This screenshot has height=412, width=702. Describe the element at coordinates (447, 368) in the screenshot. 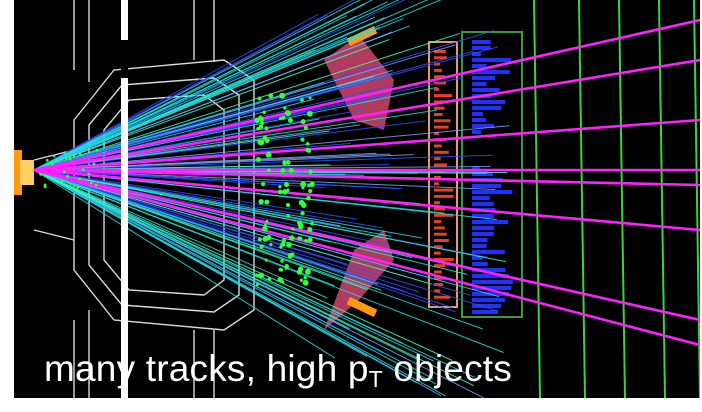

I see `caption-suffix: objects` at that location.